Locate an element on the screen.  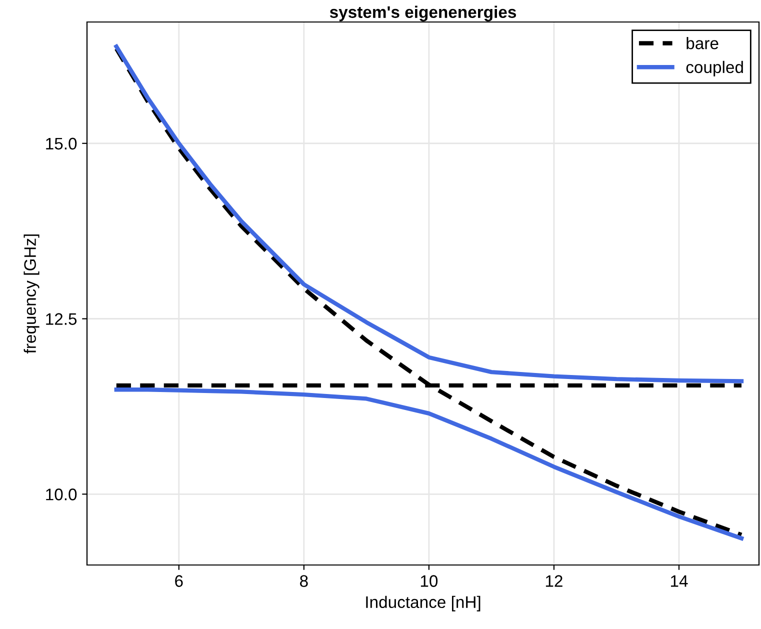
y-tick-label: 15.0 is located at coordinates (61, 144).